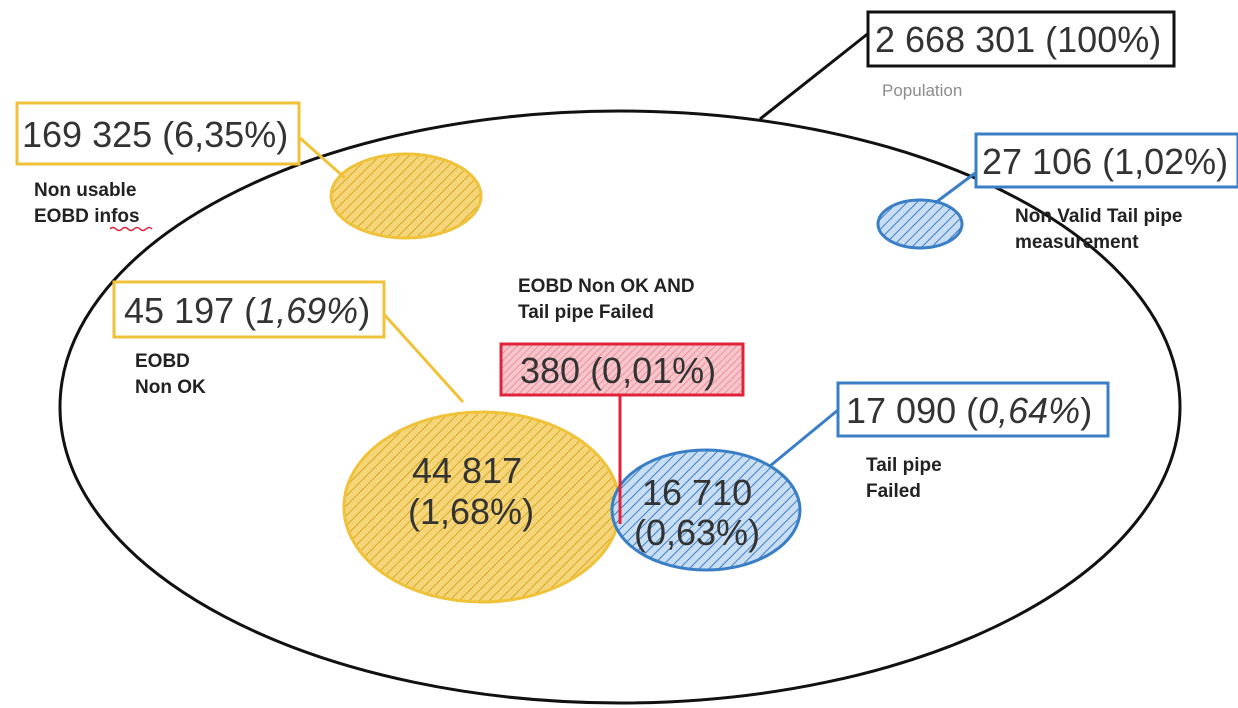 This screenshot has height=708, width=1238. What do you see at coordinates (904, 465) in the screenshot?
I see `tailpipe-failed-label-1: Tail pipe` at bounding box center [904, 465].